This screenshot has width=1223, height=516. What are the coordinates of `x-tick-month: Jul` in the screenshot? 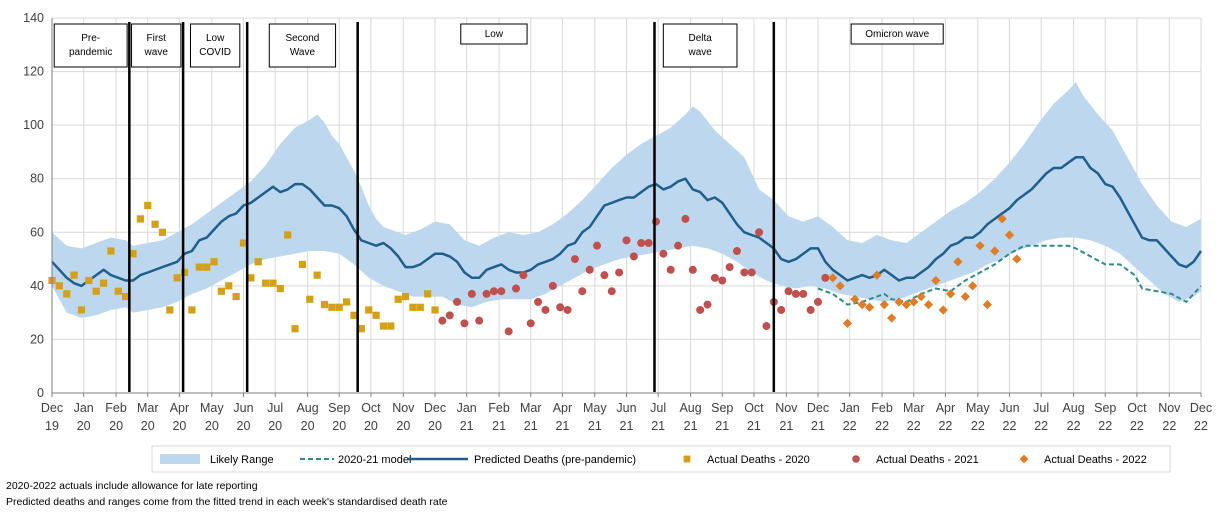 It's located at (1041, 408).